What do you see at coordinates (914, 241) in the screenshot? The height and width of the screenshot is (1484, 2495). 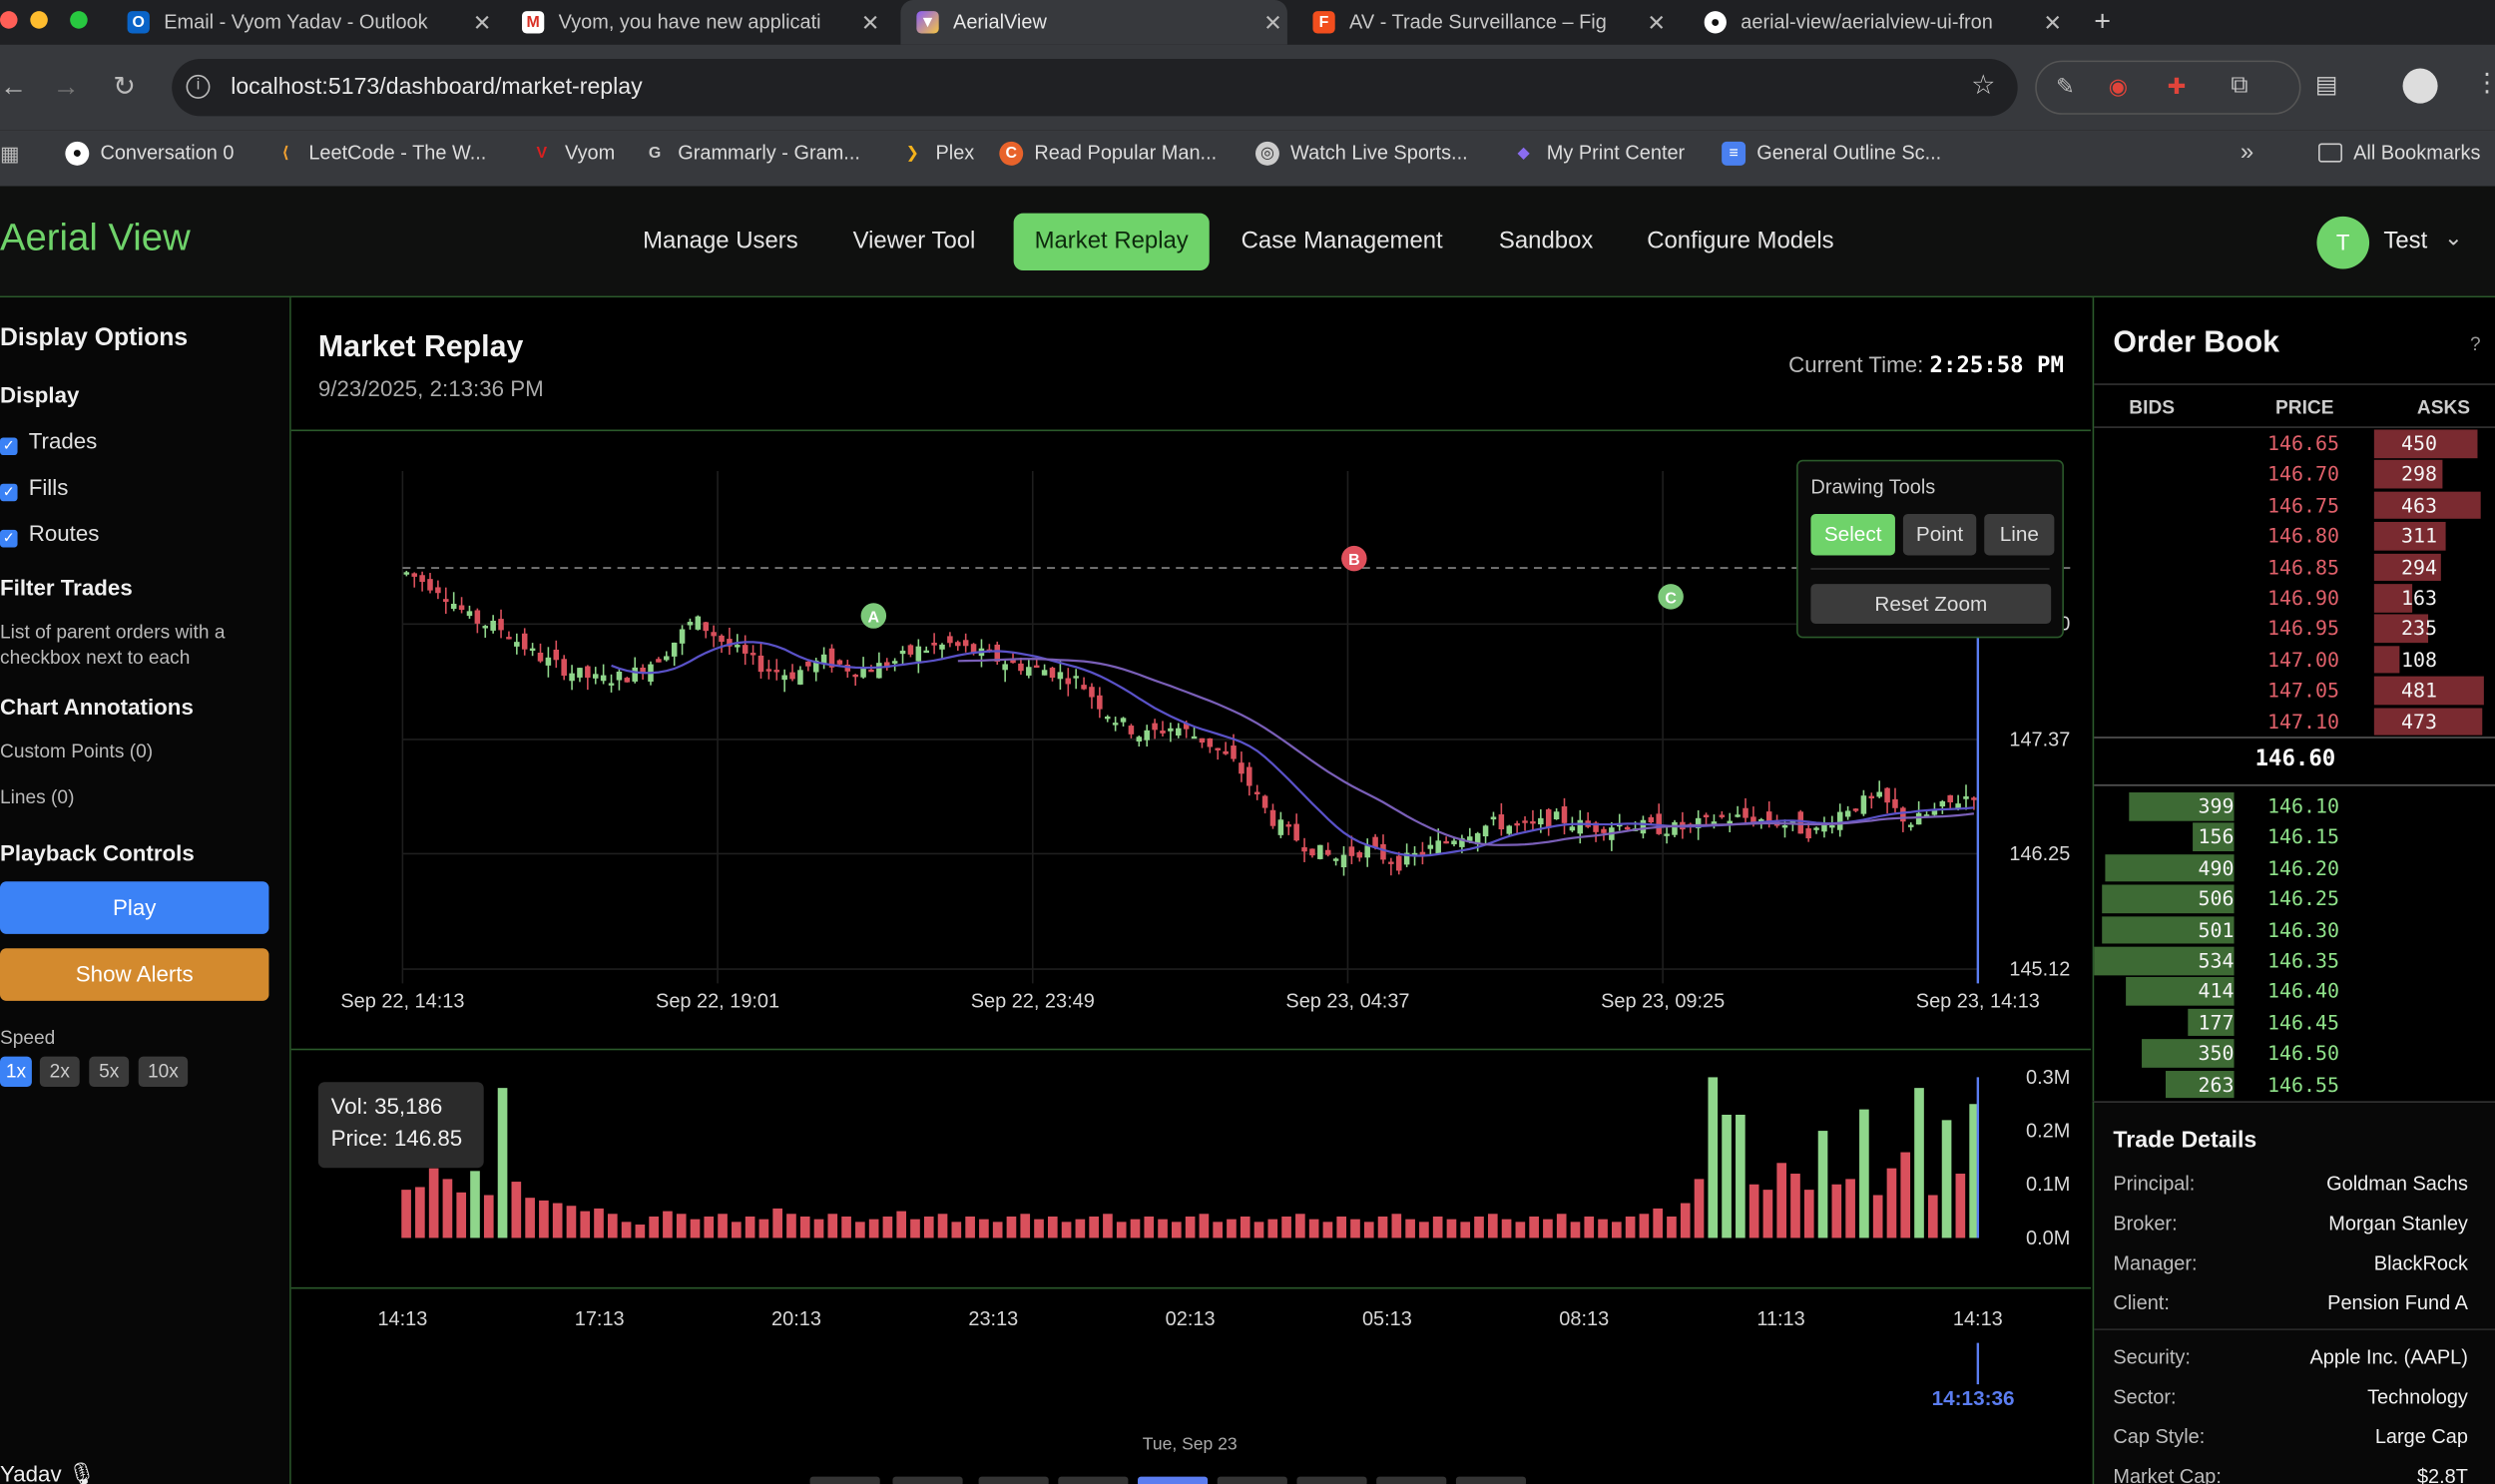 I see `nav-viewer-tool: Viewer Tool` at bounding box center [914, 241].